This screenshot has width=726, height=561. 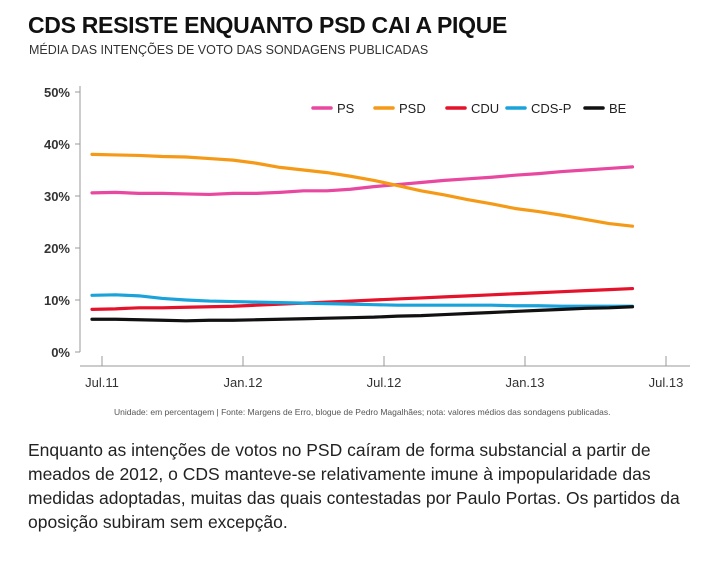 I want to click on legend-label-be: BE, so click(x=618, y=108).